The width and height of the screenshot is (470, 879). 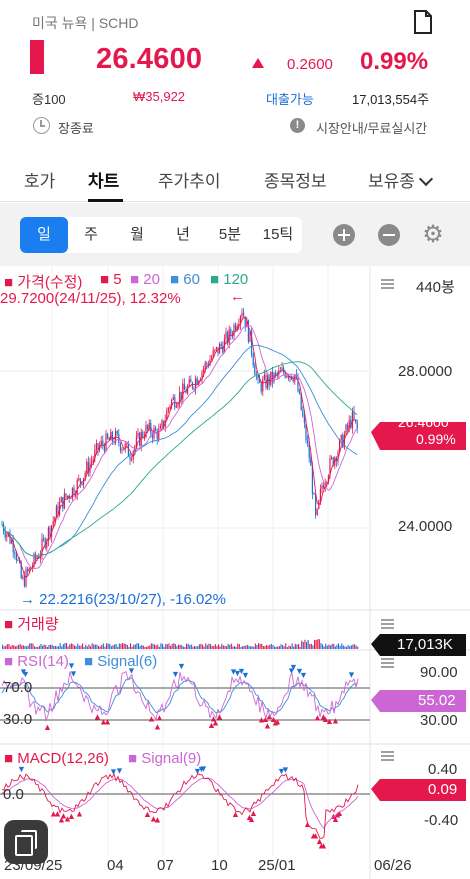 I want to click on volume-tag-value: 17,013K, so click(x=425, y=644).